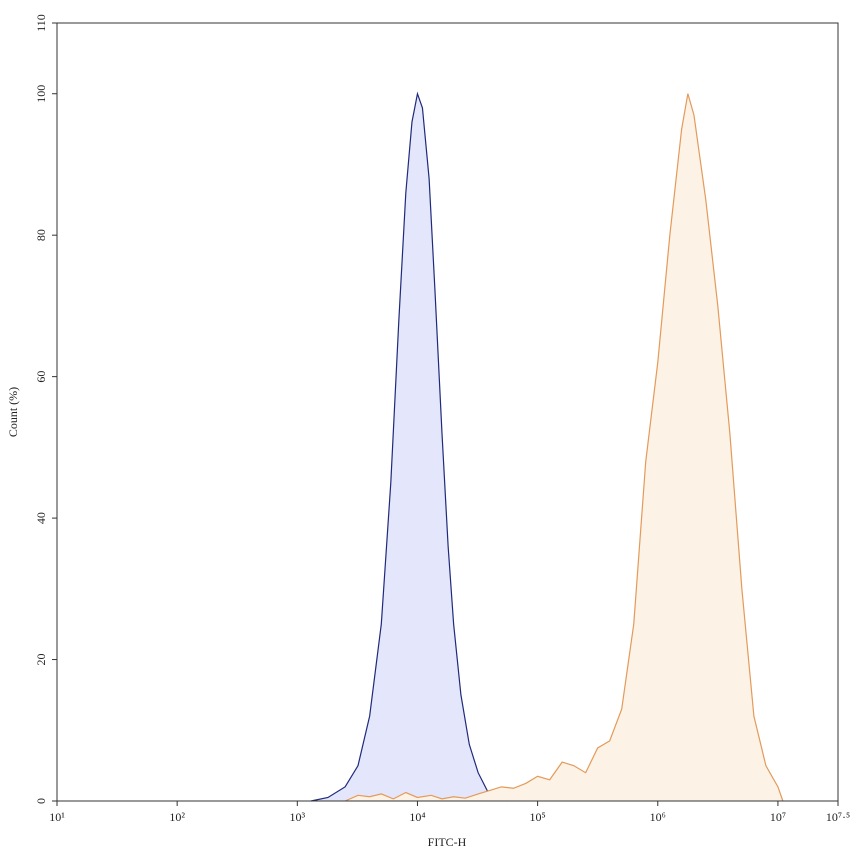  I want to click on x-tick-label: 10⁴, so click(417, 817).